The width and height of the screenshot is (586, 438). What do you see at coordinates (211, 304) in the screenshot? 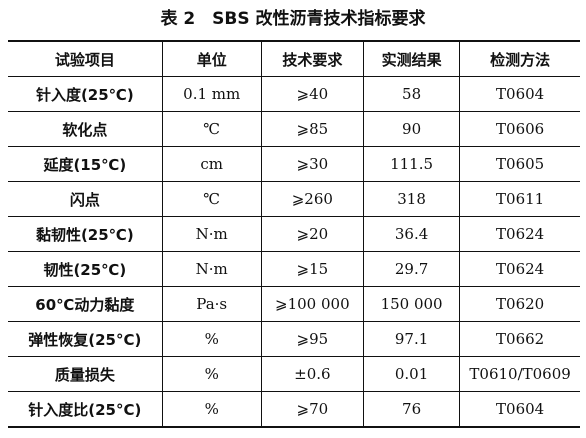
I see `table-cell: Pa·s` at bounding box center [211, 304].